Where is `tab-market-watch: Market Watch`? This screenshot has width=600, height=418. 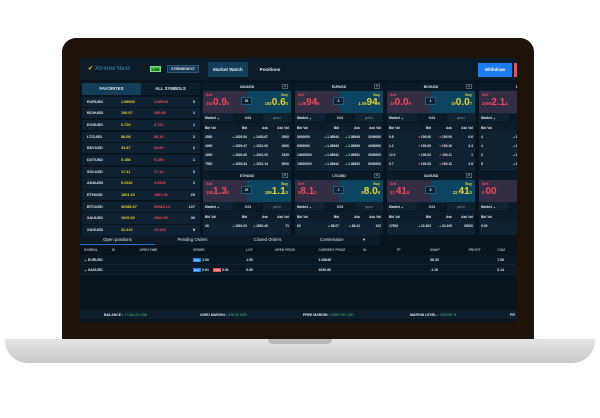
tab-market-watch: Market Watch is located at coordinates (228, 69).